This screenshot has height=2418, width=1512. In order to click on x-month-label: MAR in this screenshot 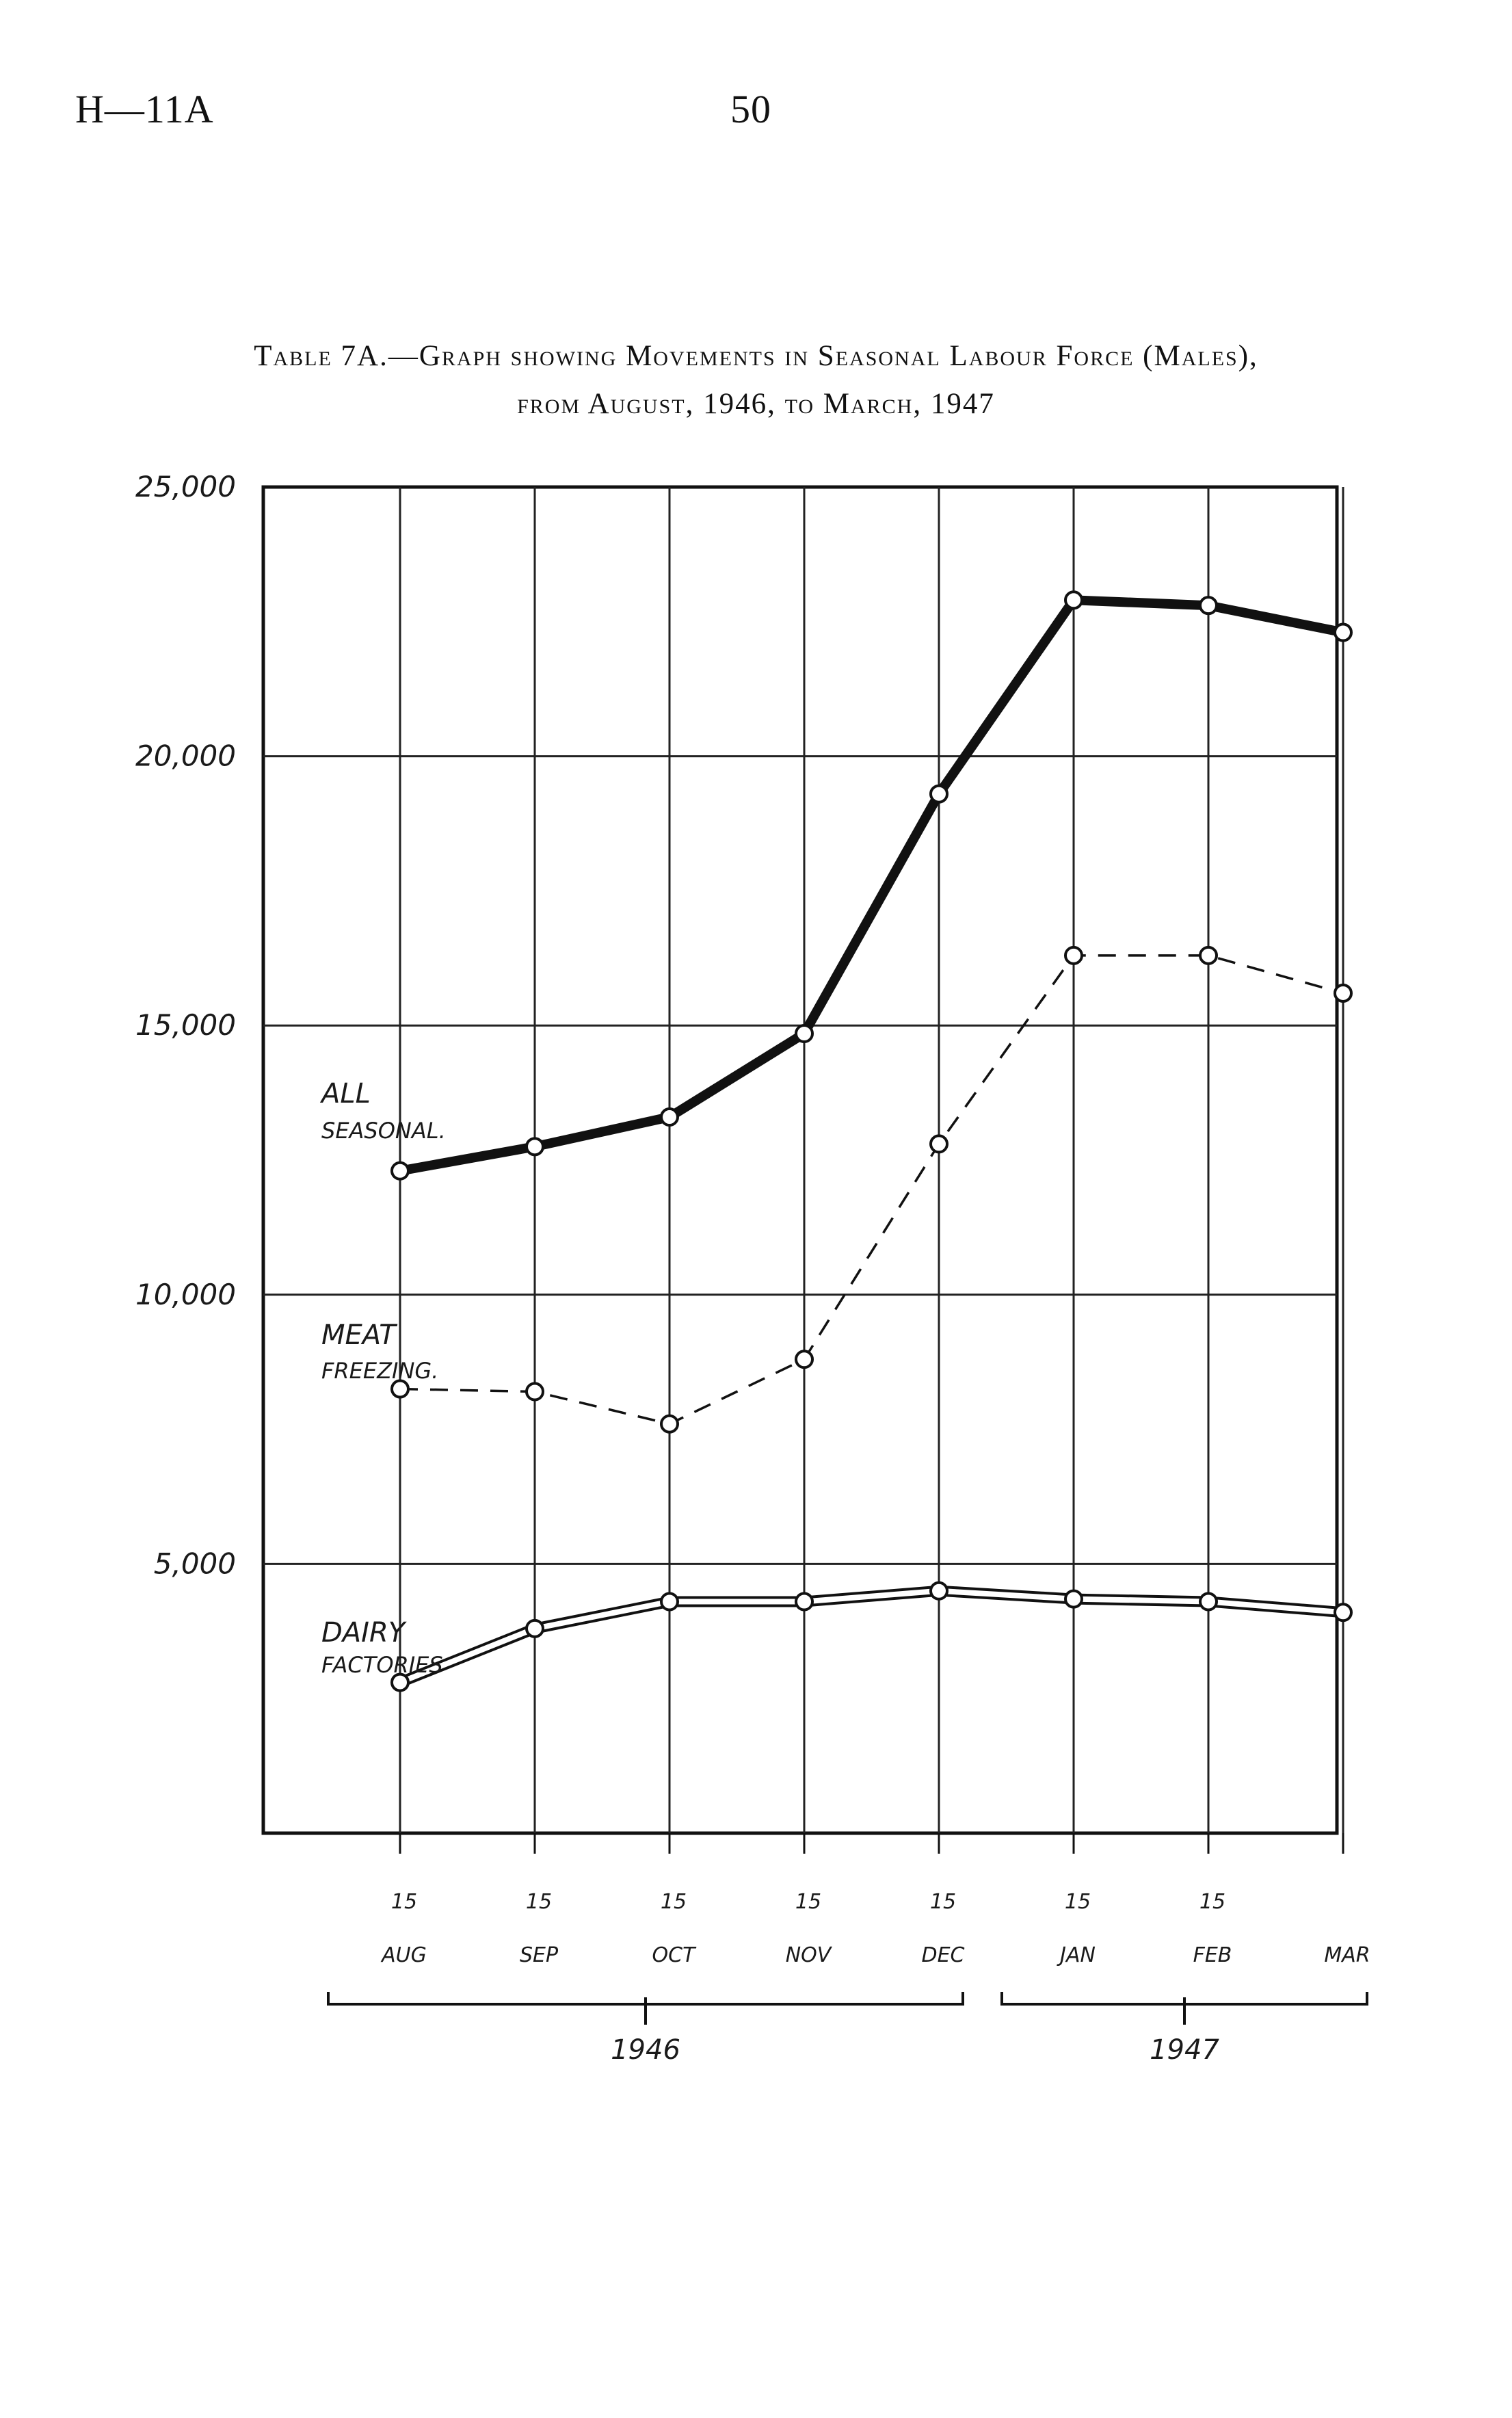, I will do `click(1347, 1955)`.